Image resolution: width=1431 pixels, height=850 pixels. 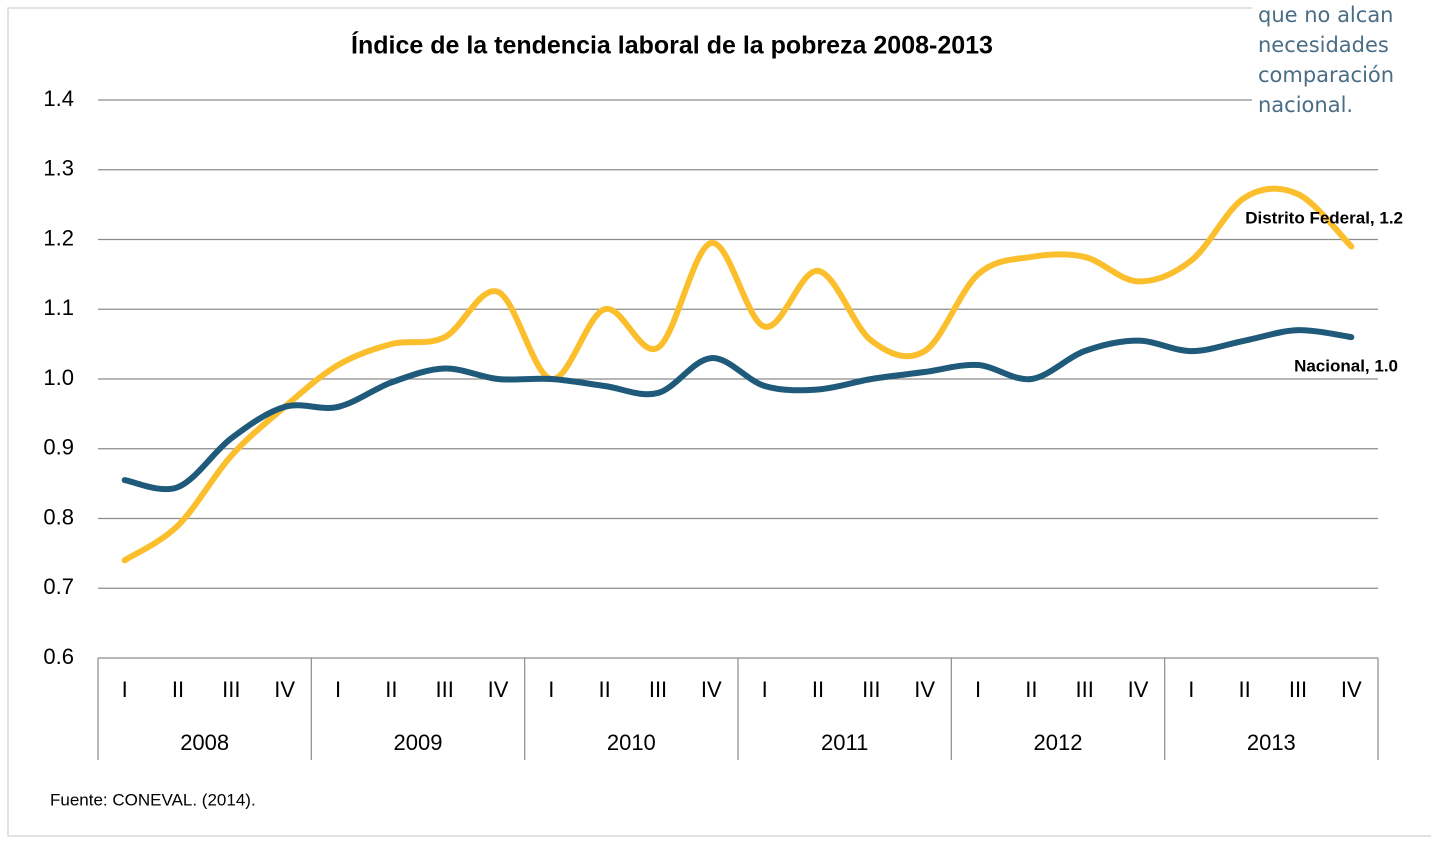 What do you see at coordinates (58, 656) in the screenshot?
I see `y-tick-label: 0.6` at bounding box center [58, 656].